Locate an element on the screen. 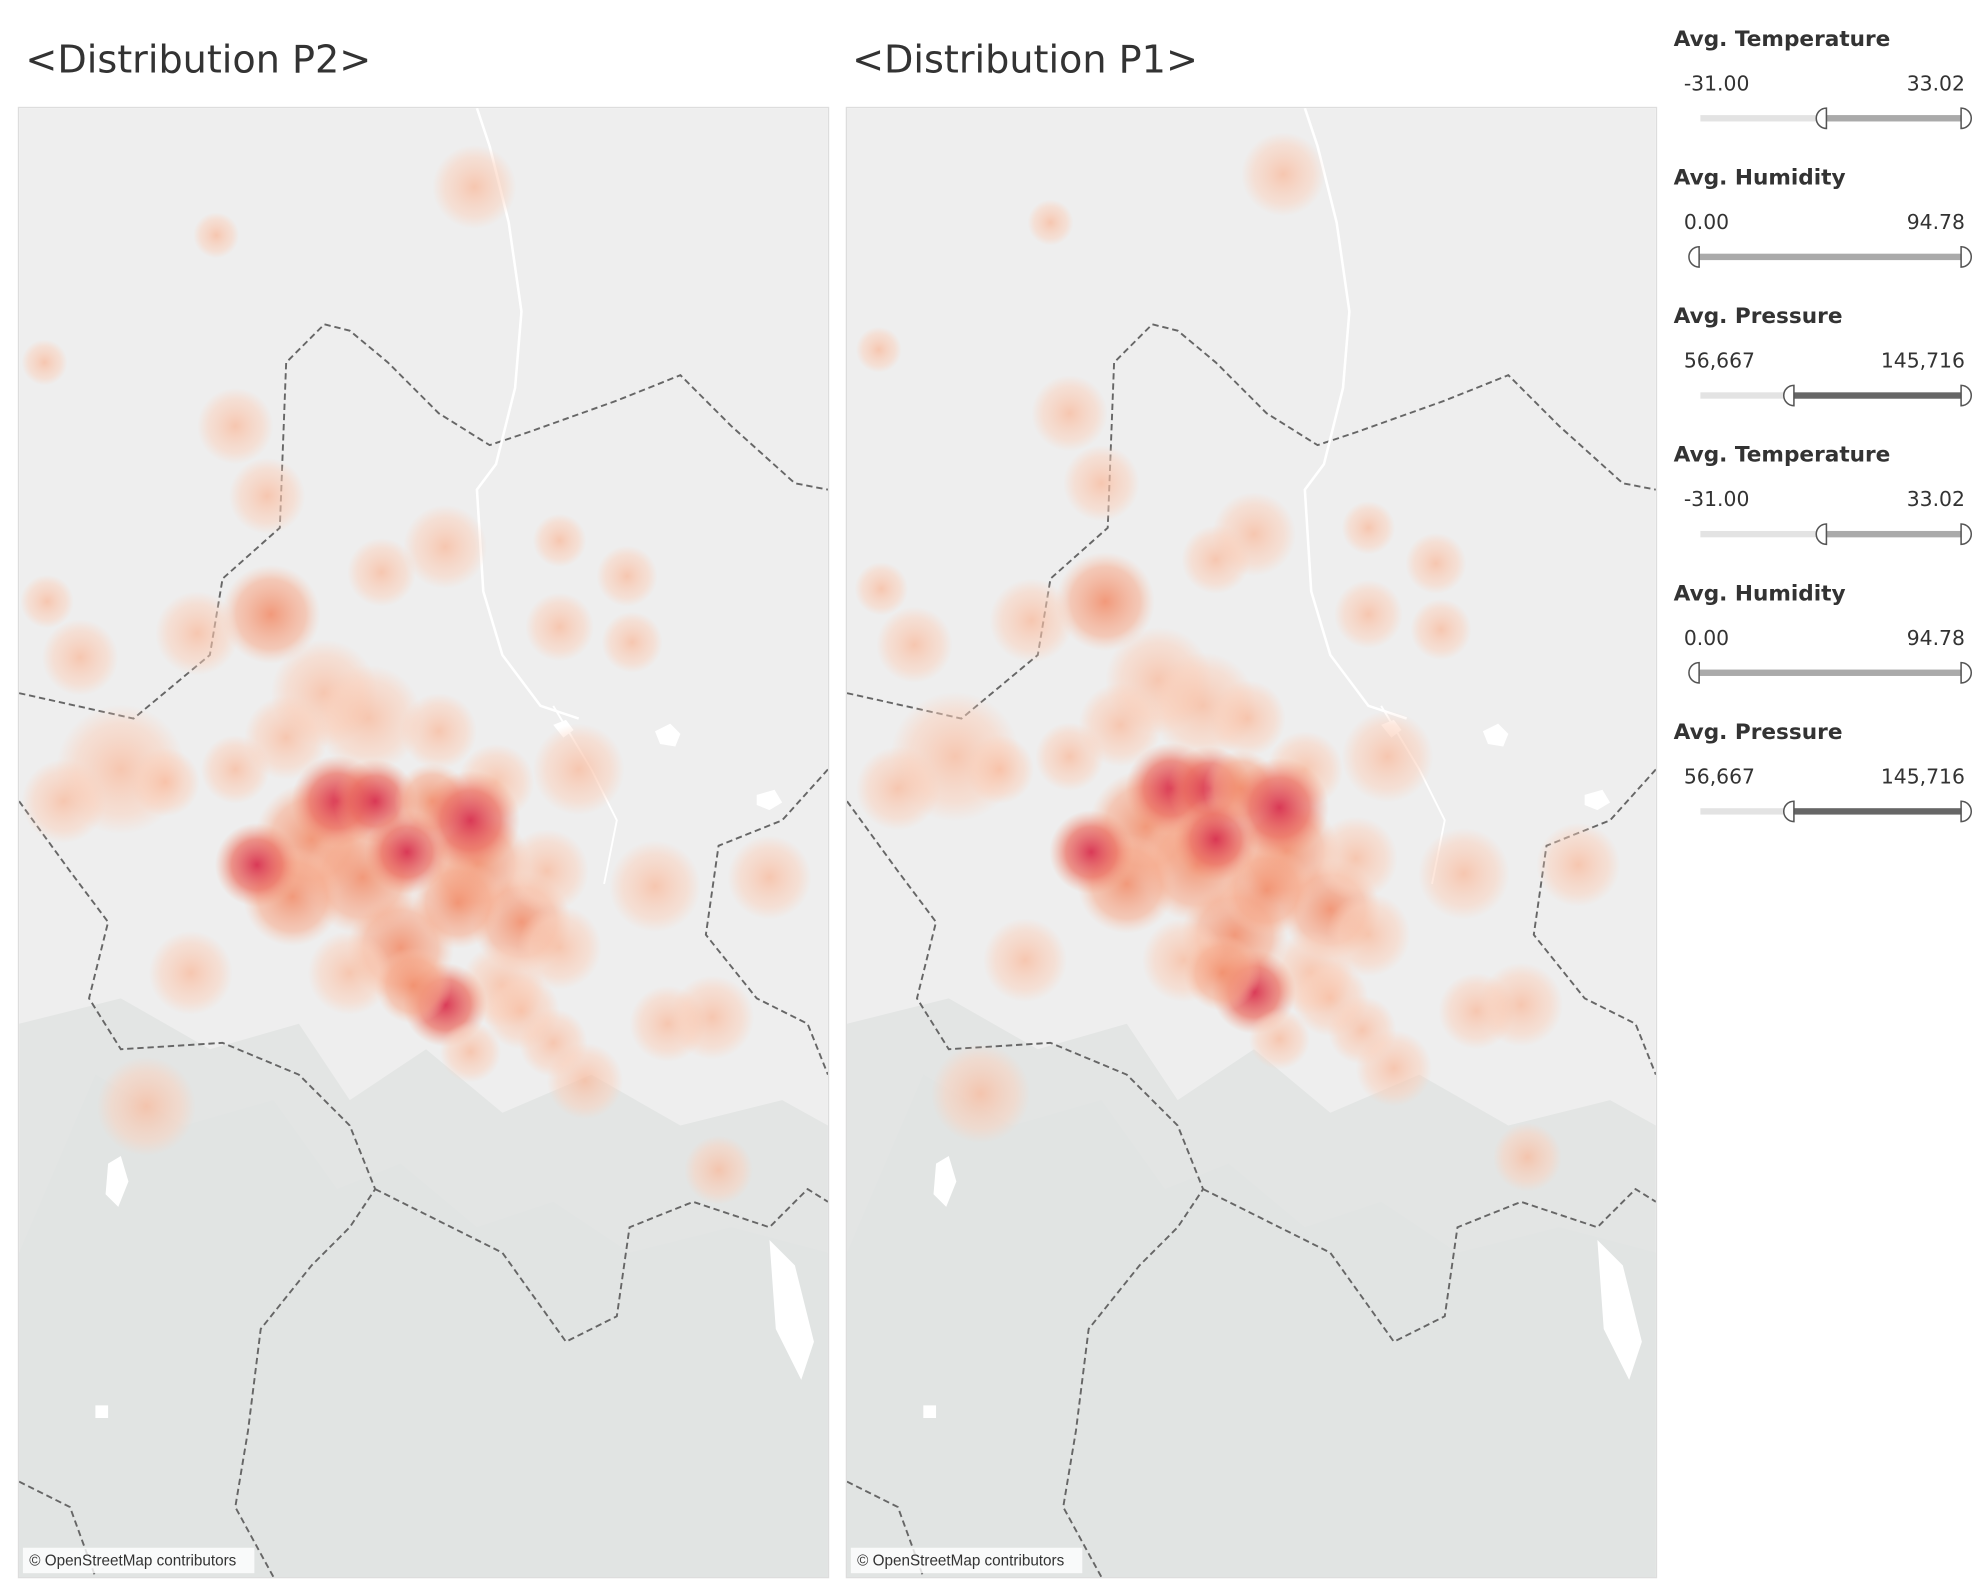  filter-max: 145,716 is located at coordinates (1923, 361).